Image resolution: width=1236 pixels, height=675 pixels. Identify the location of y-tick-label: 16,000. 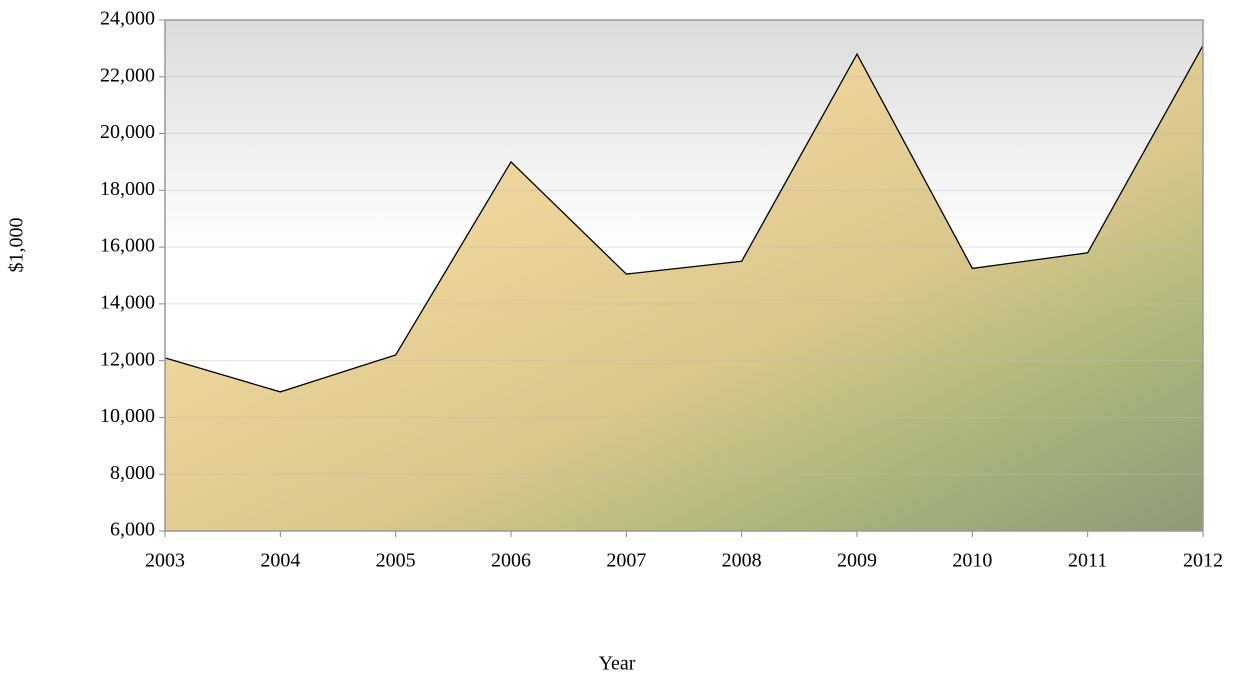
(127, 246).